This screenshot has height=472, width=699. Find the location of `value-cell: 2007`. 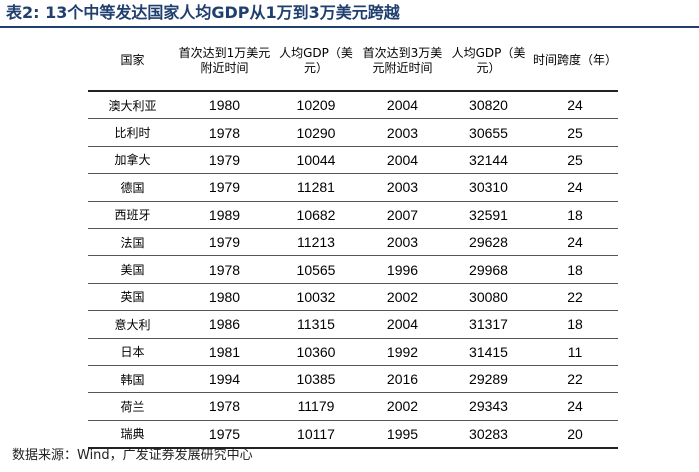

value-cell: 2007 is located at coordinates (402, 215).